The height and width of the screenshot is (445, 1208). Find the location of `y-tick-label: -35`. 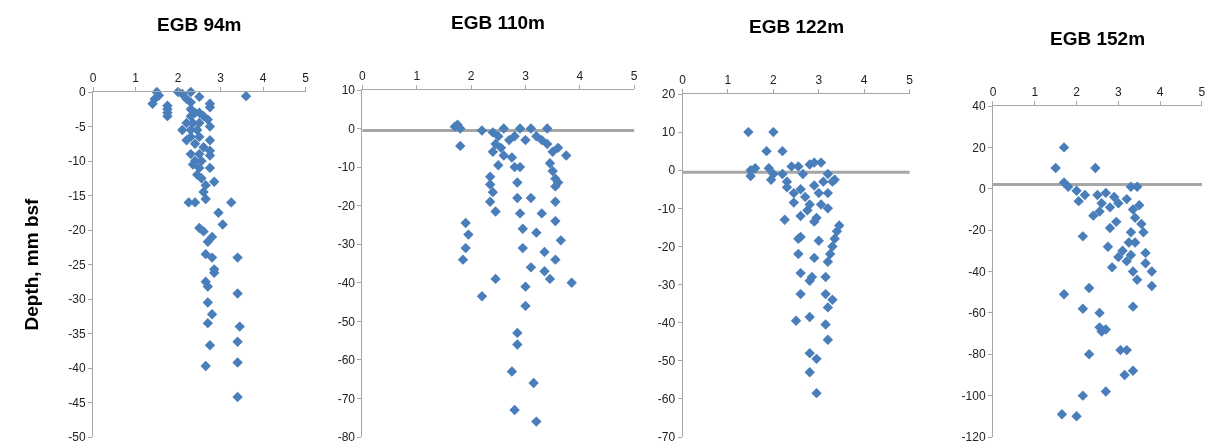

y-tick-label: -35 is located at coordinates (77, 333).